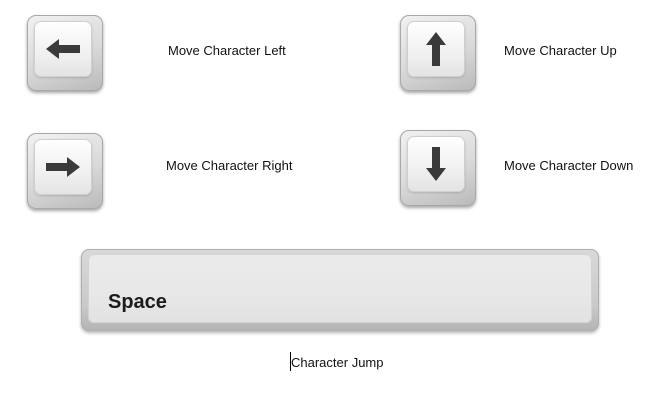 The height and width of the screenshot is (404, 659). What do you see at coordinates (227, 50) in the screenshot?
I see `move-left-label: Move Character Left` at bounding box center [227, 50].